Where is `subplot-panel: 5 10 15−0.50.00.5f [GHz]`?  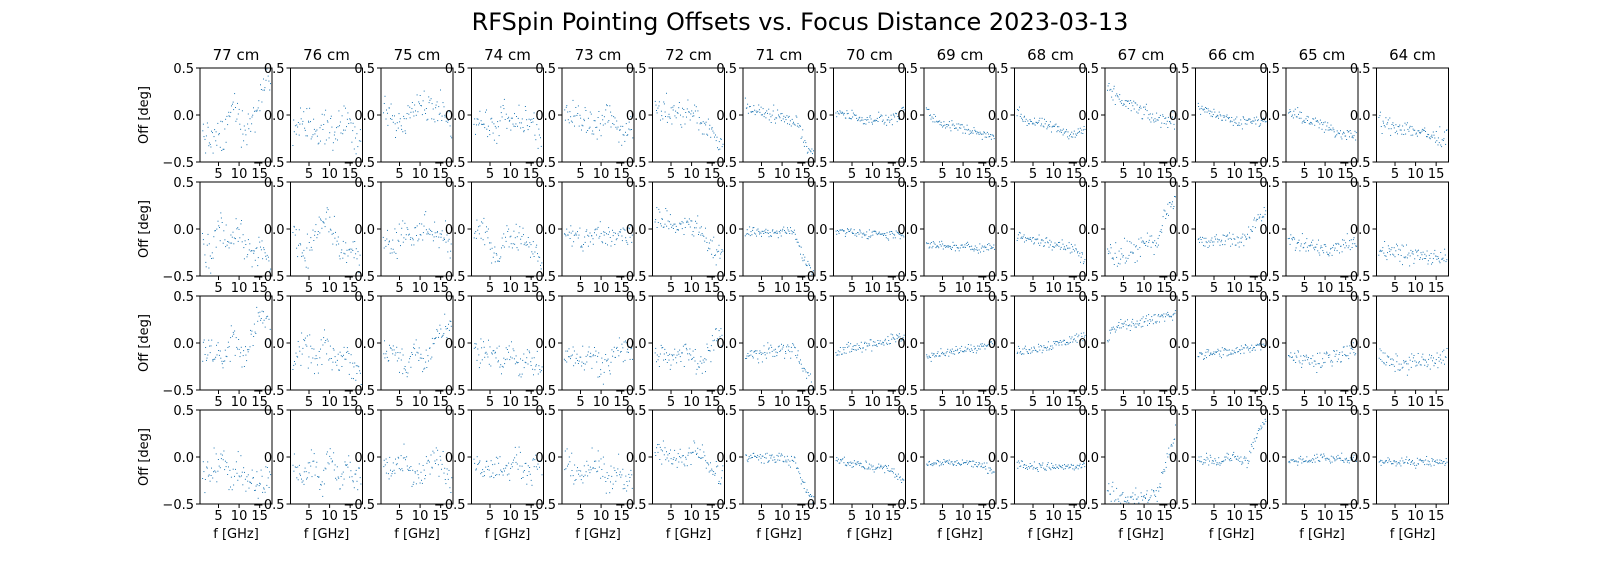
subplot-panel: 5 10 15−0.50.00.5f [GHz] is located at coordinates (398, 473).